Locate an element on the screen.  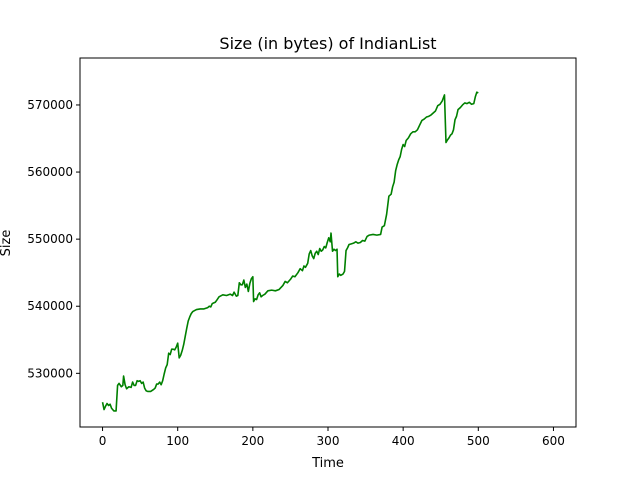
x-tick-label: 100 is located at coordinates (177, 441).